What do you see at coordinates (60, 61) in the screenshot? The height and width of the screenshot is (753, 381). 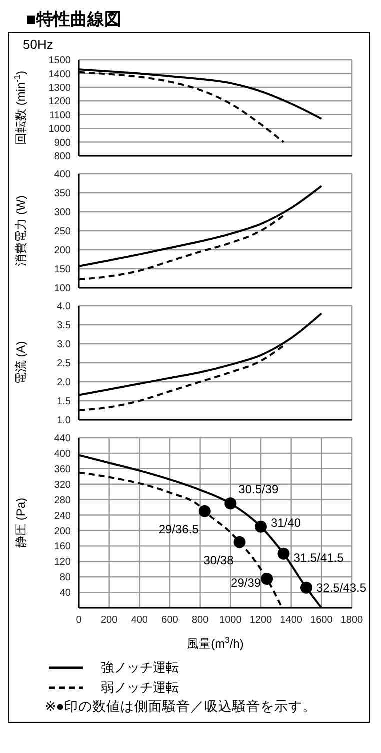 I see `y-tick-label: 1500` at bounding box center [60, 61].